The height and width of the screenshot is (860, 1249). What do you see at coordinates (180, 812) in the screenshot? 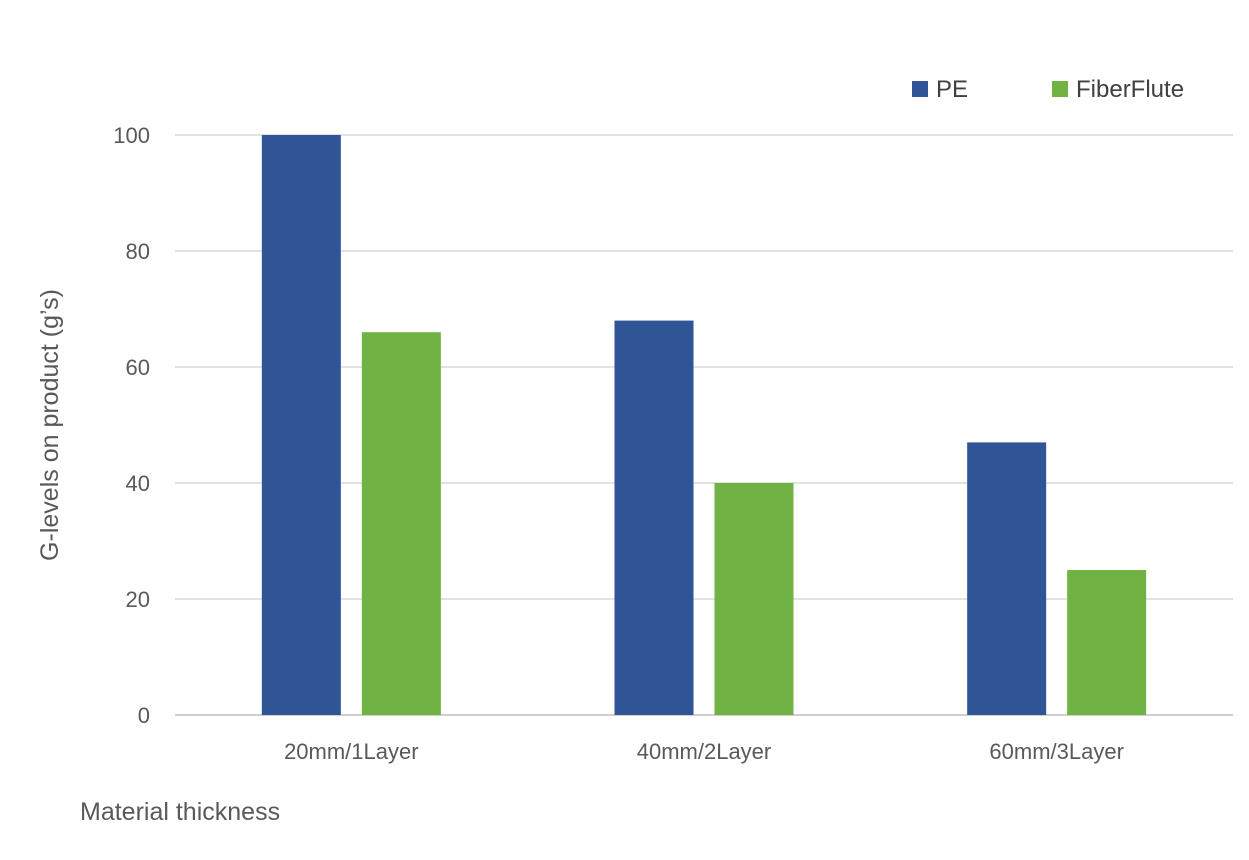
I see `x-axis-title: Material thickness` at bounding box center [180, 812].